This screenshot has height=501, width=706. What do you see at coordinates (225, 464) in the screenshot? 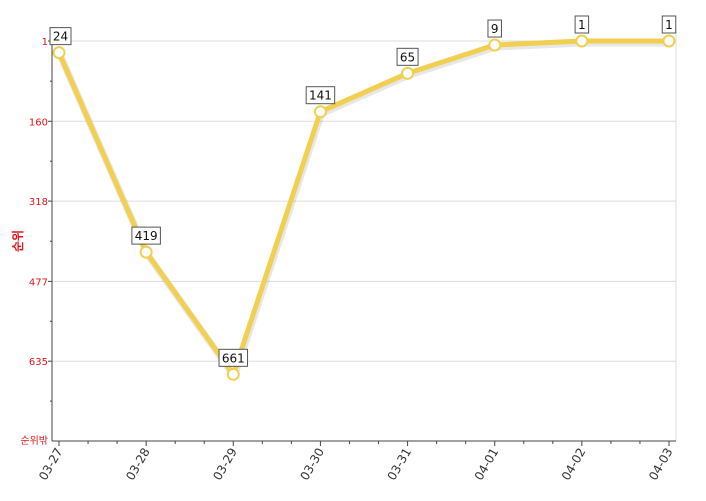
I see `x-tick-label: 03-29` at bounding box center [225, 464].